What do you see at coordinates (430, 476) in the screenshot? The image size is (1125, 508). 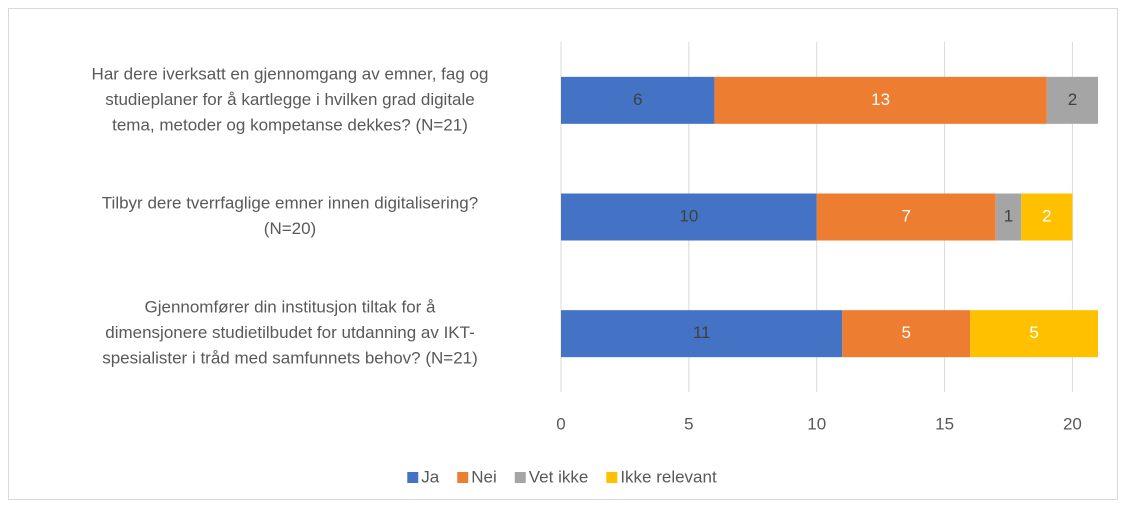 I see `legend-label: Ja` at bounding box center [430, 476].